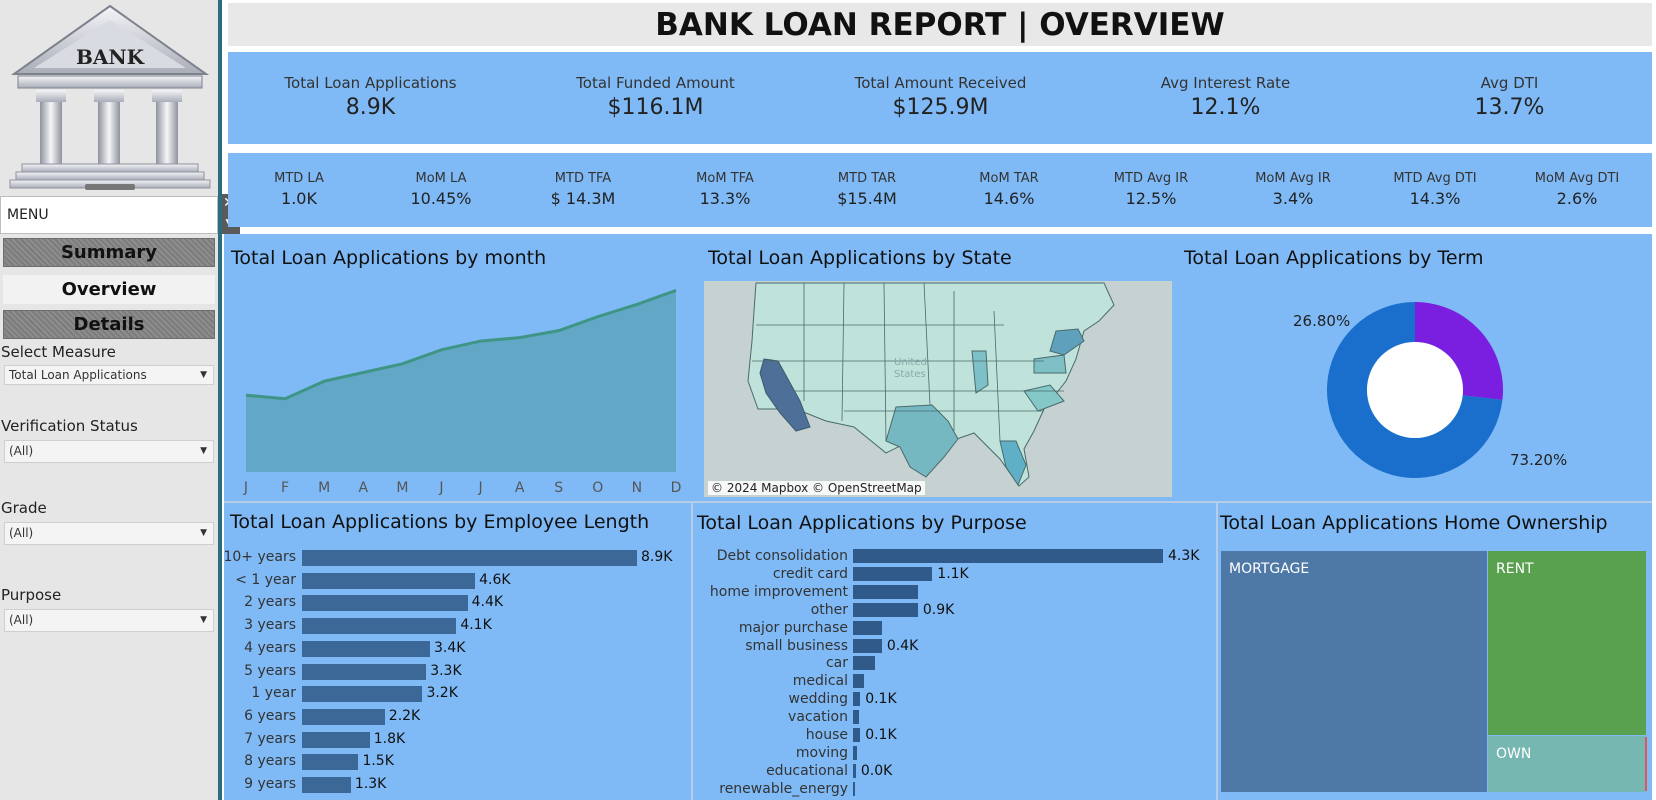 The height and width of the screenshot is (800, 1656). I want to click on mtd-value: $15.4M, so click(867, 198).